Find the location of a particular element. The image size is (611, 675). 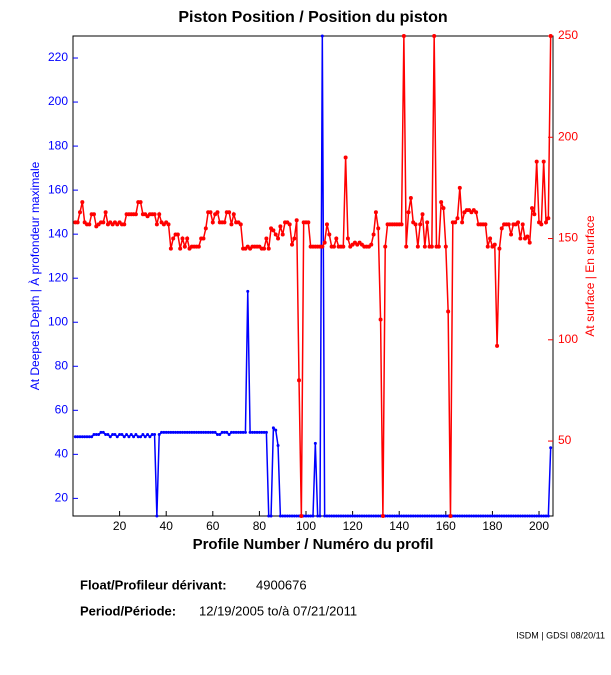

float-id: 4900676 is located at coordinates (281, 584).